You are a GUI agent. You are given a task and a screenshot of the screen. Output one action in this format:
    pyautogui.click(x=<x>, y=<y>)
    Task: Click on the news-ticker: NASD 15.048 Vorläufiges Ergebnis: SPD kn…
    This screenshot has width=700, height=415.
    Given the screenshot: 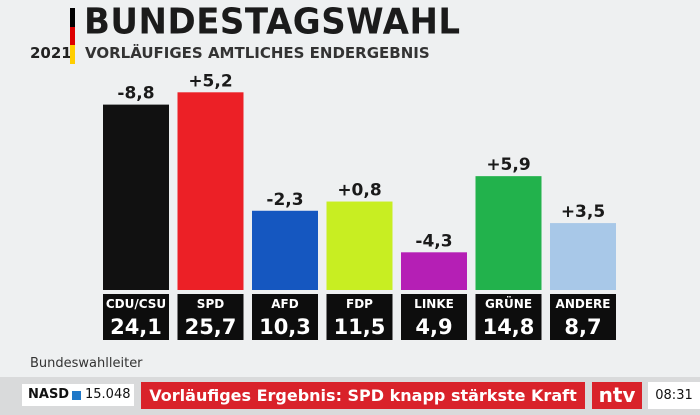 What is the action you would take?
    pyautogui.click(x=350, y=396)
    